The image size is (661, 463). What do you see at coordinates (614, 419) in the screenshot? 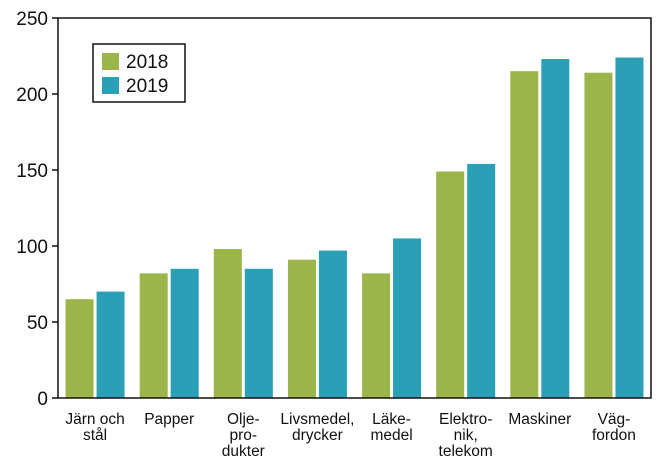
I see `x-category-label: Väg-` at bounding box center [614, 419].